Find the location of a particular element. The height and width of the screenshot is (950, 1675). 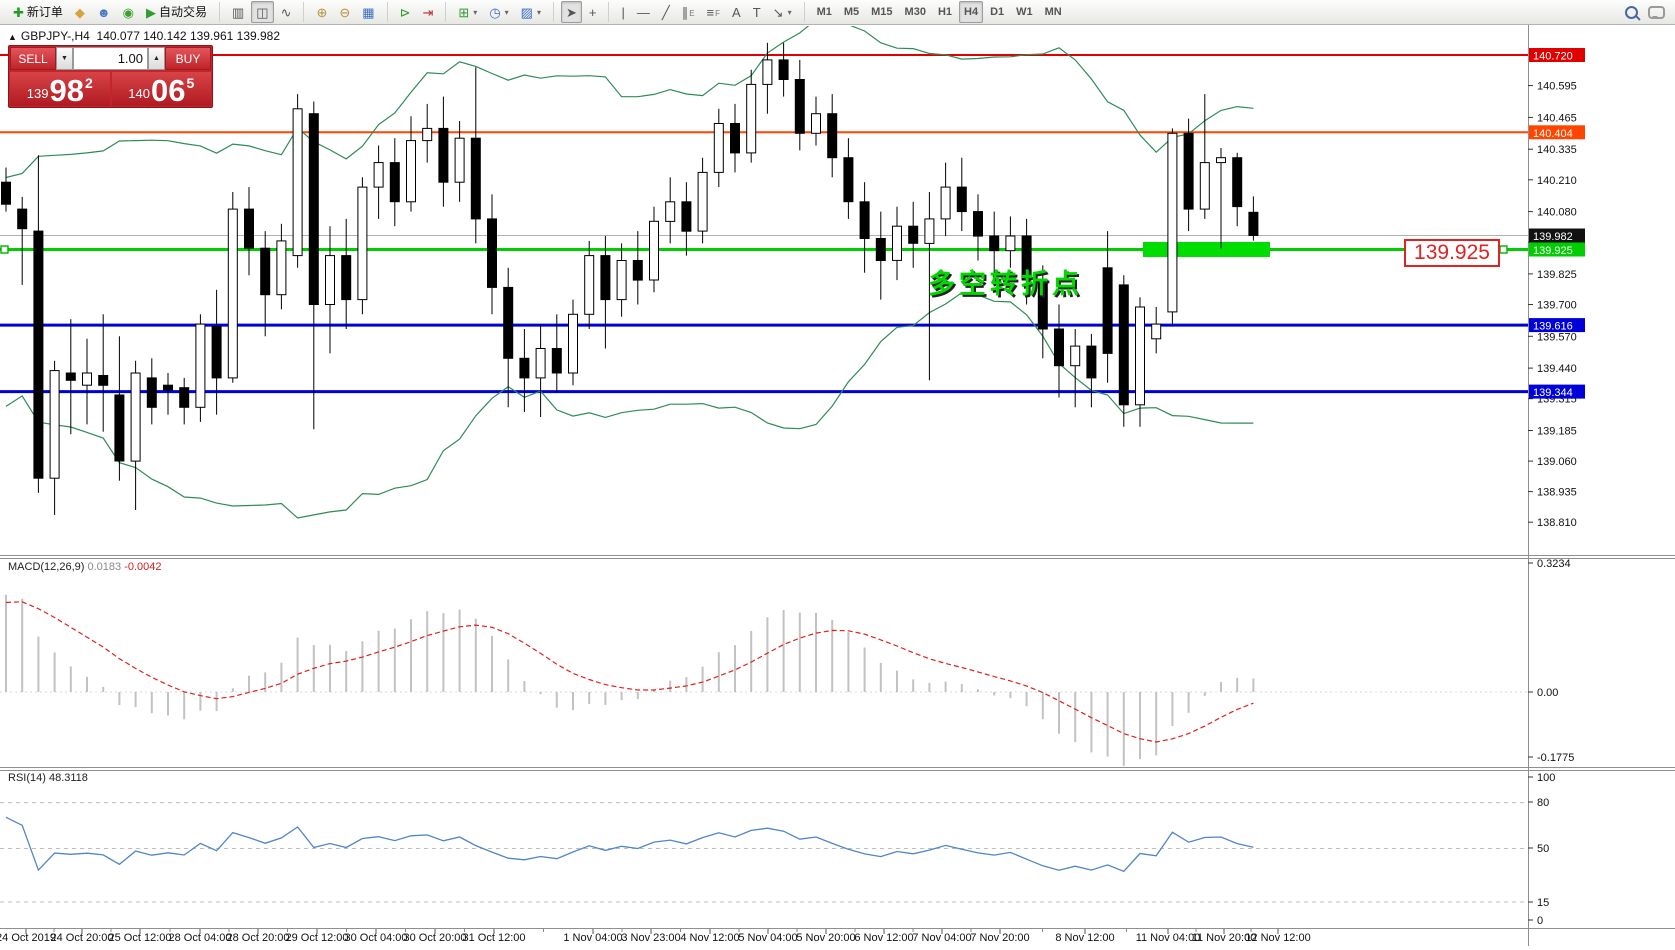

timeframe-m15-button: M15 is located at coordinates (882, 11).